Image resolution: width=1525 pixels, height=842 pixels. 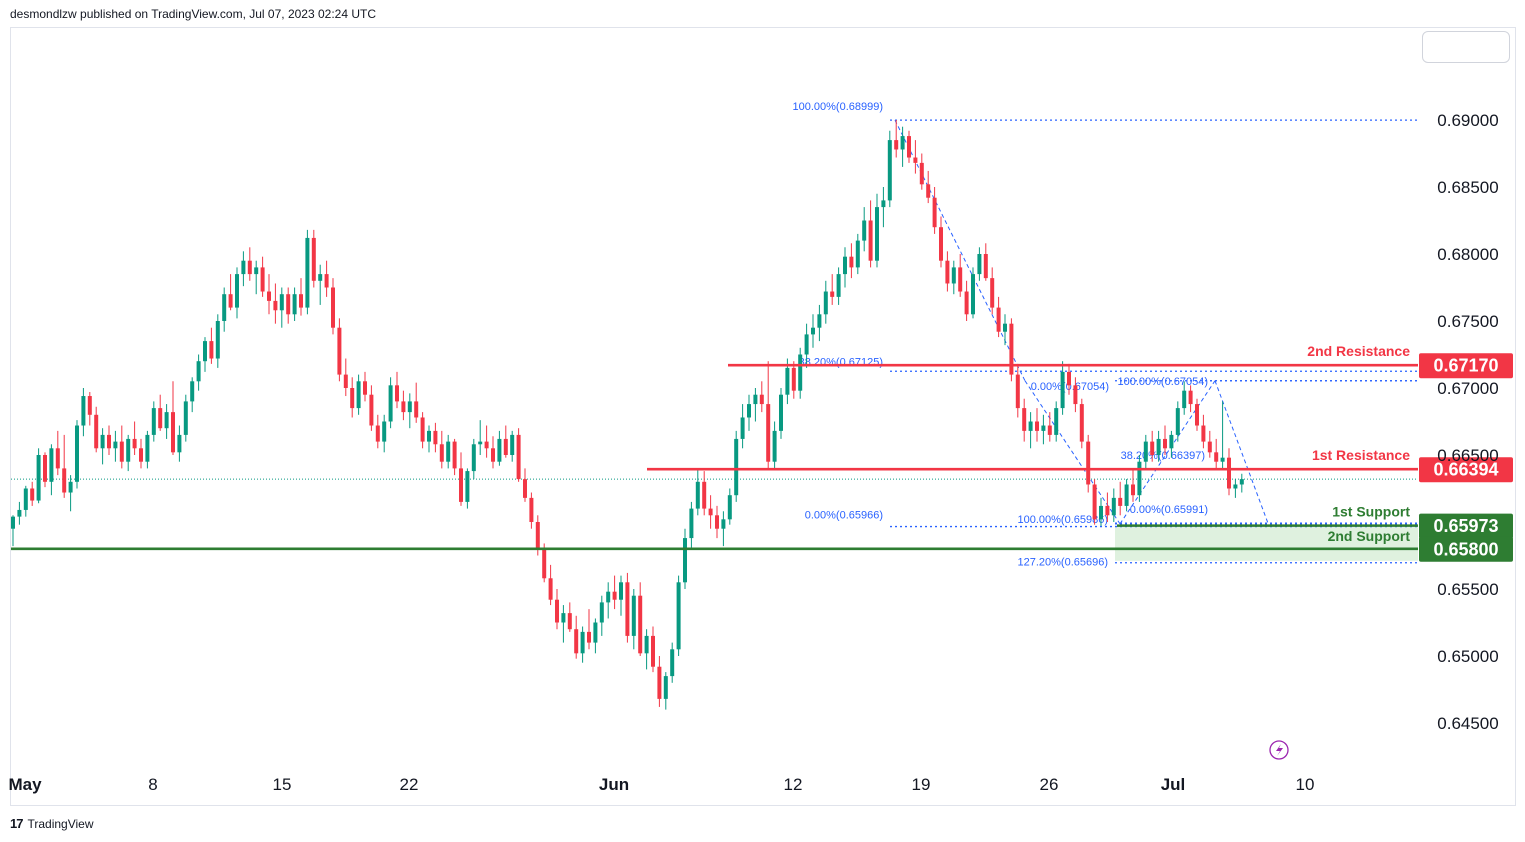 I want to click on alert-icon, so click(x=1279, y=750).